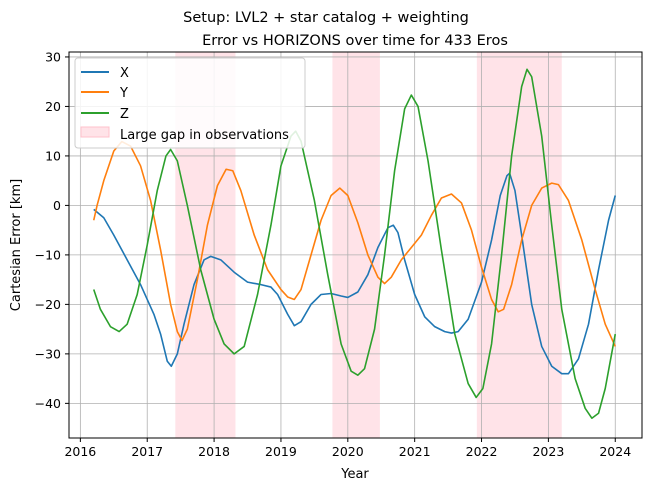 The height and width of the screenshot is (491, 651). Describe the element at coordinates (48, 353) in the screenshot. I see `y-tick-label-30: −30` at that location.